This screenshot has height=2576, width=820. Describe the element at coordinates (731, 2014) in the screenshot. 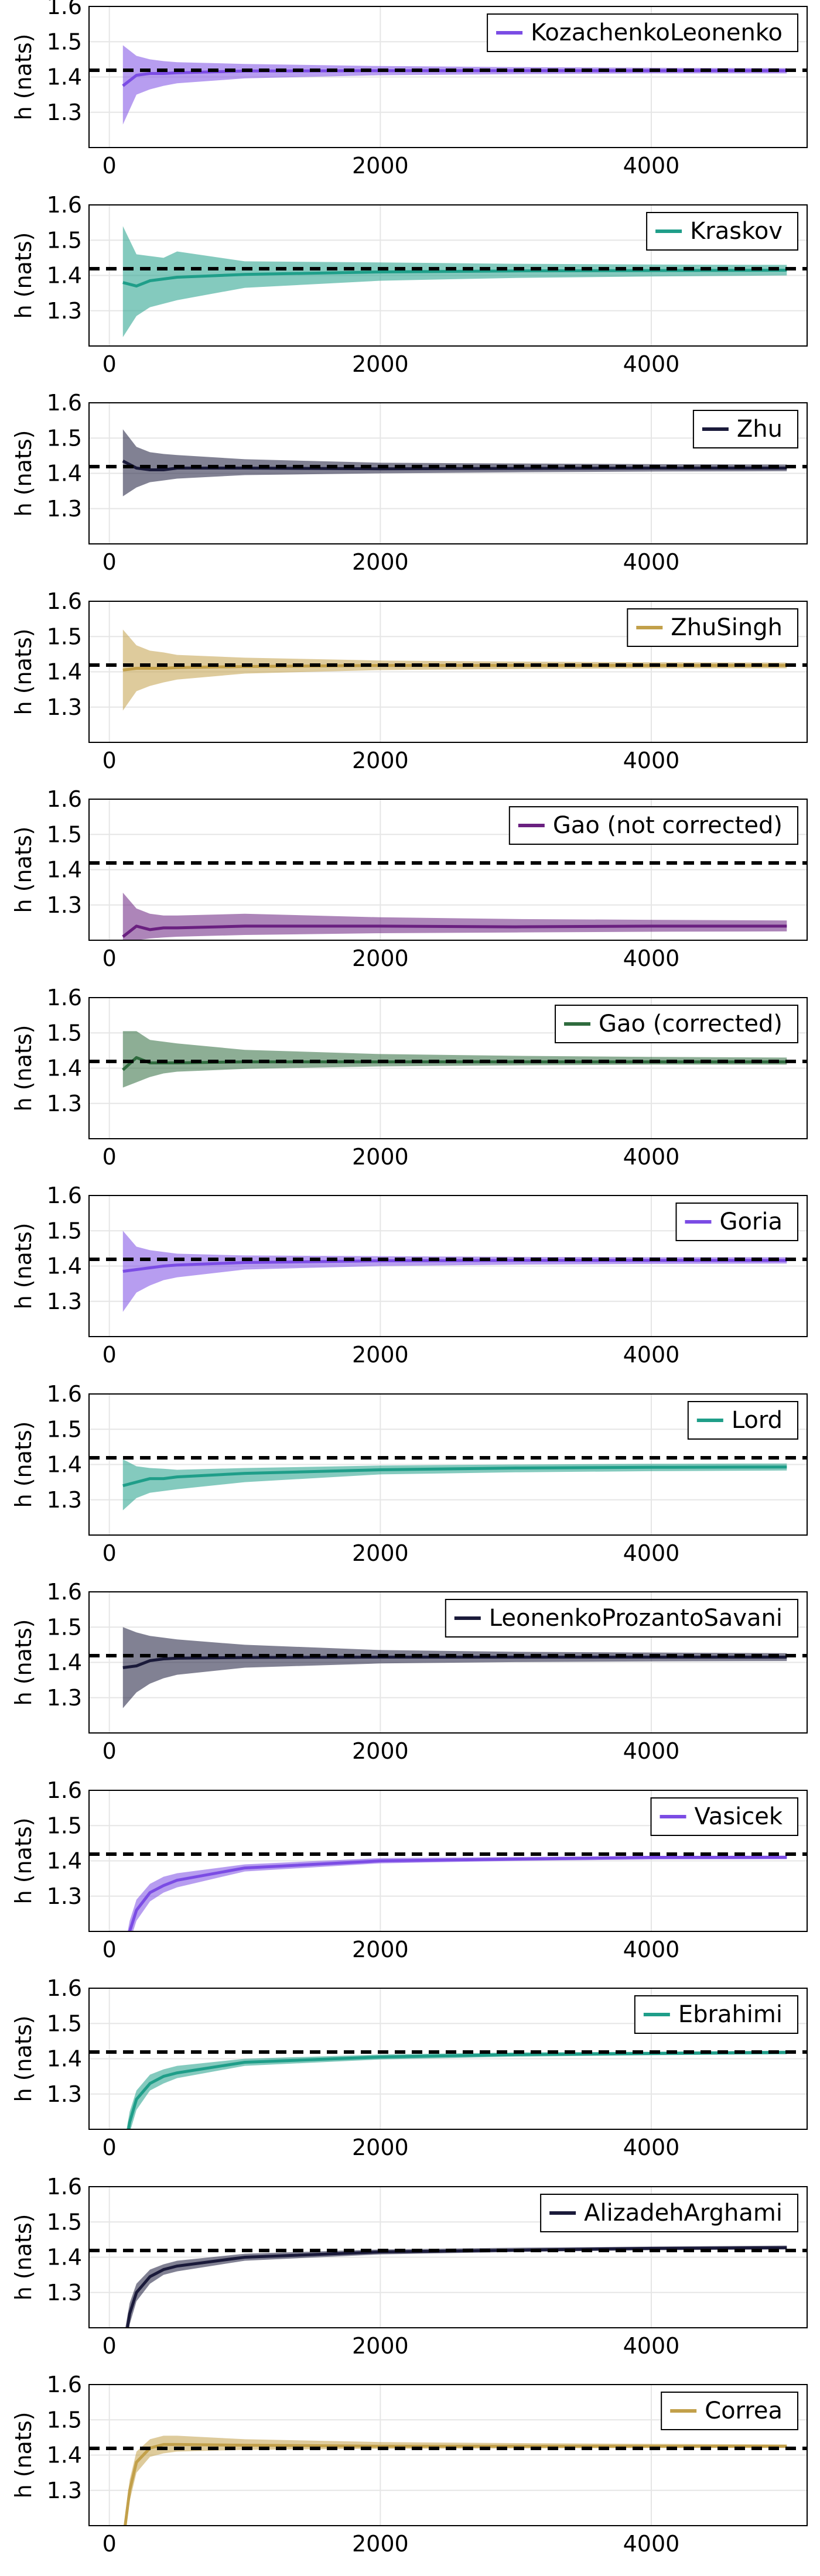

I see `legend-label: Ebrahimi` at that location.